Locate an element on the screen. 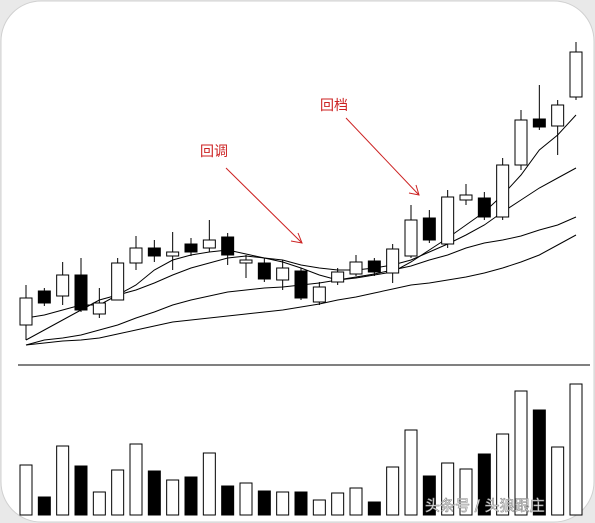 The width and height of the screenshot is (595, 523). watermark: 头条号 / 头狼跟庄 is located at coordinates (485, 506).